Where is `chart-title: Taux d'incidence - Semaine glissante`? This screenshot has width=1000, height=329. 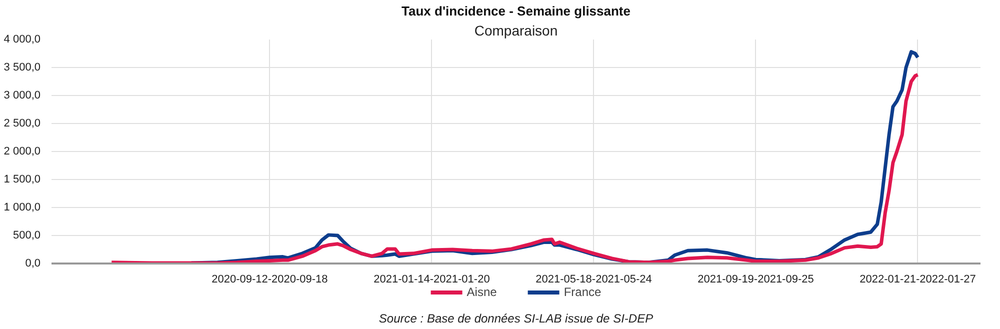
chart-title: Taux d'incidence - Semaine glissante is located at coordinates (516, 11).